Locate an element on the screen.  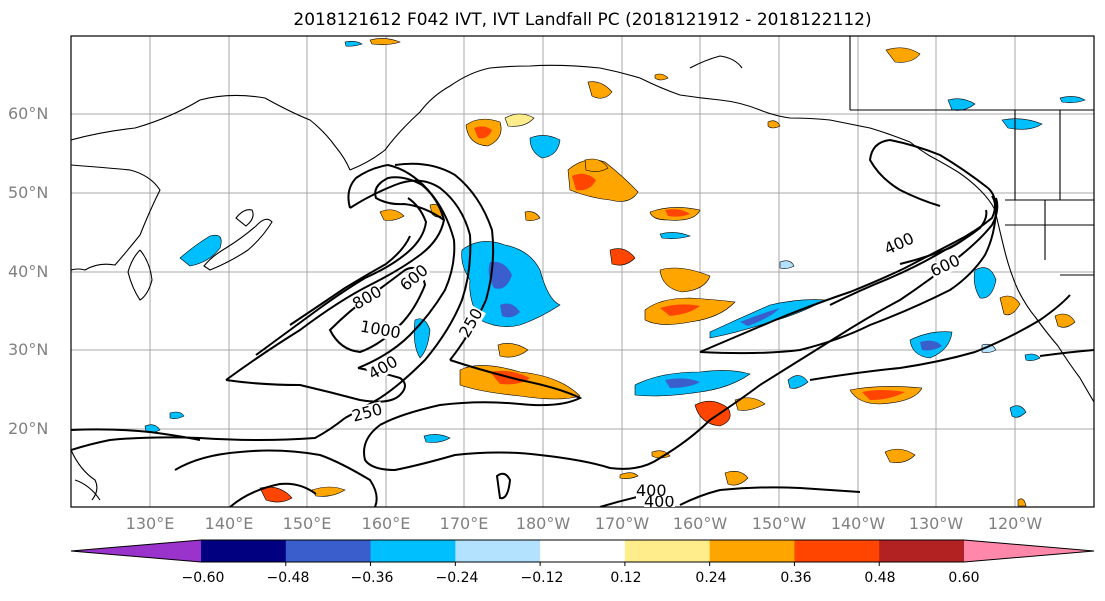
lon-label: 160°E is located at coordinates (386, 523).